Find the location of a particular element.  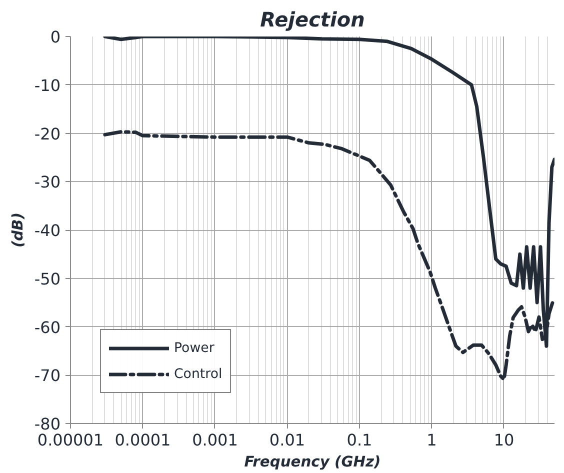

x-tick-label: 0.1 is located at coordinates (359, 440).